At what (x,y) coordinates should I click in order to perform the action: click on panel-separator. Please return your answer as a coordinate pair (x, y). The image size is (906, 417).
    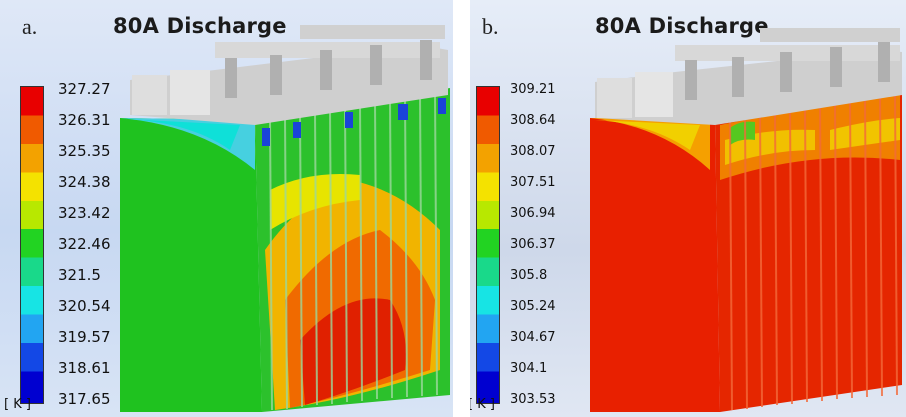
    Looking at the image, I should click on (461, 208).